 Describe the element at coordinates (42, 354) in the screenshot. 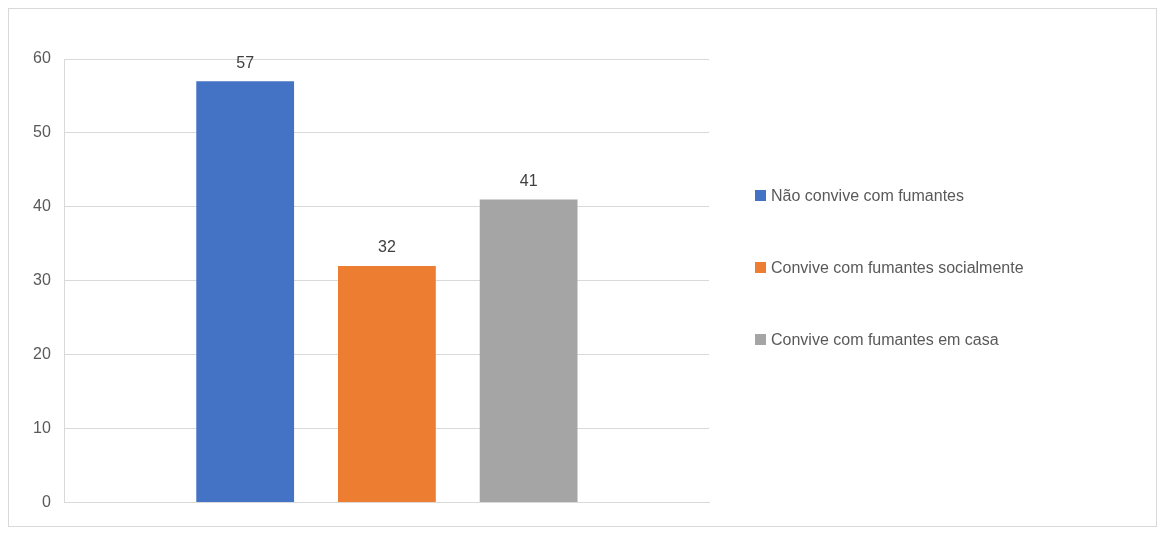

I see `y-tick-label: 20` at that location.